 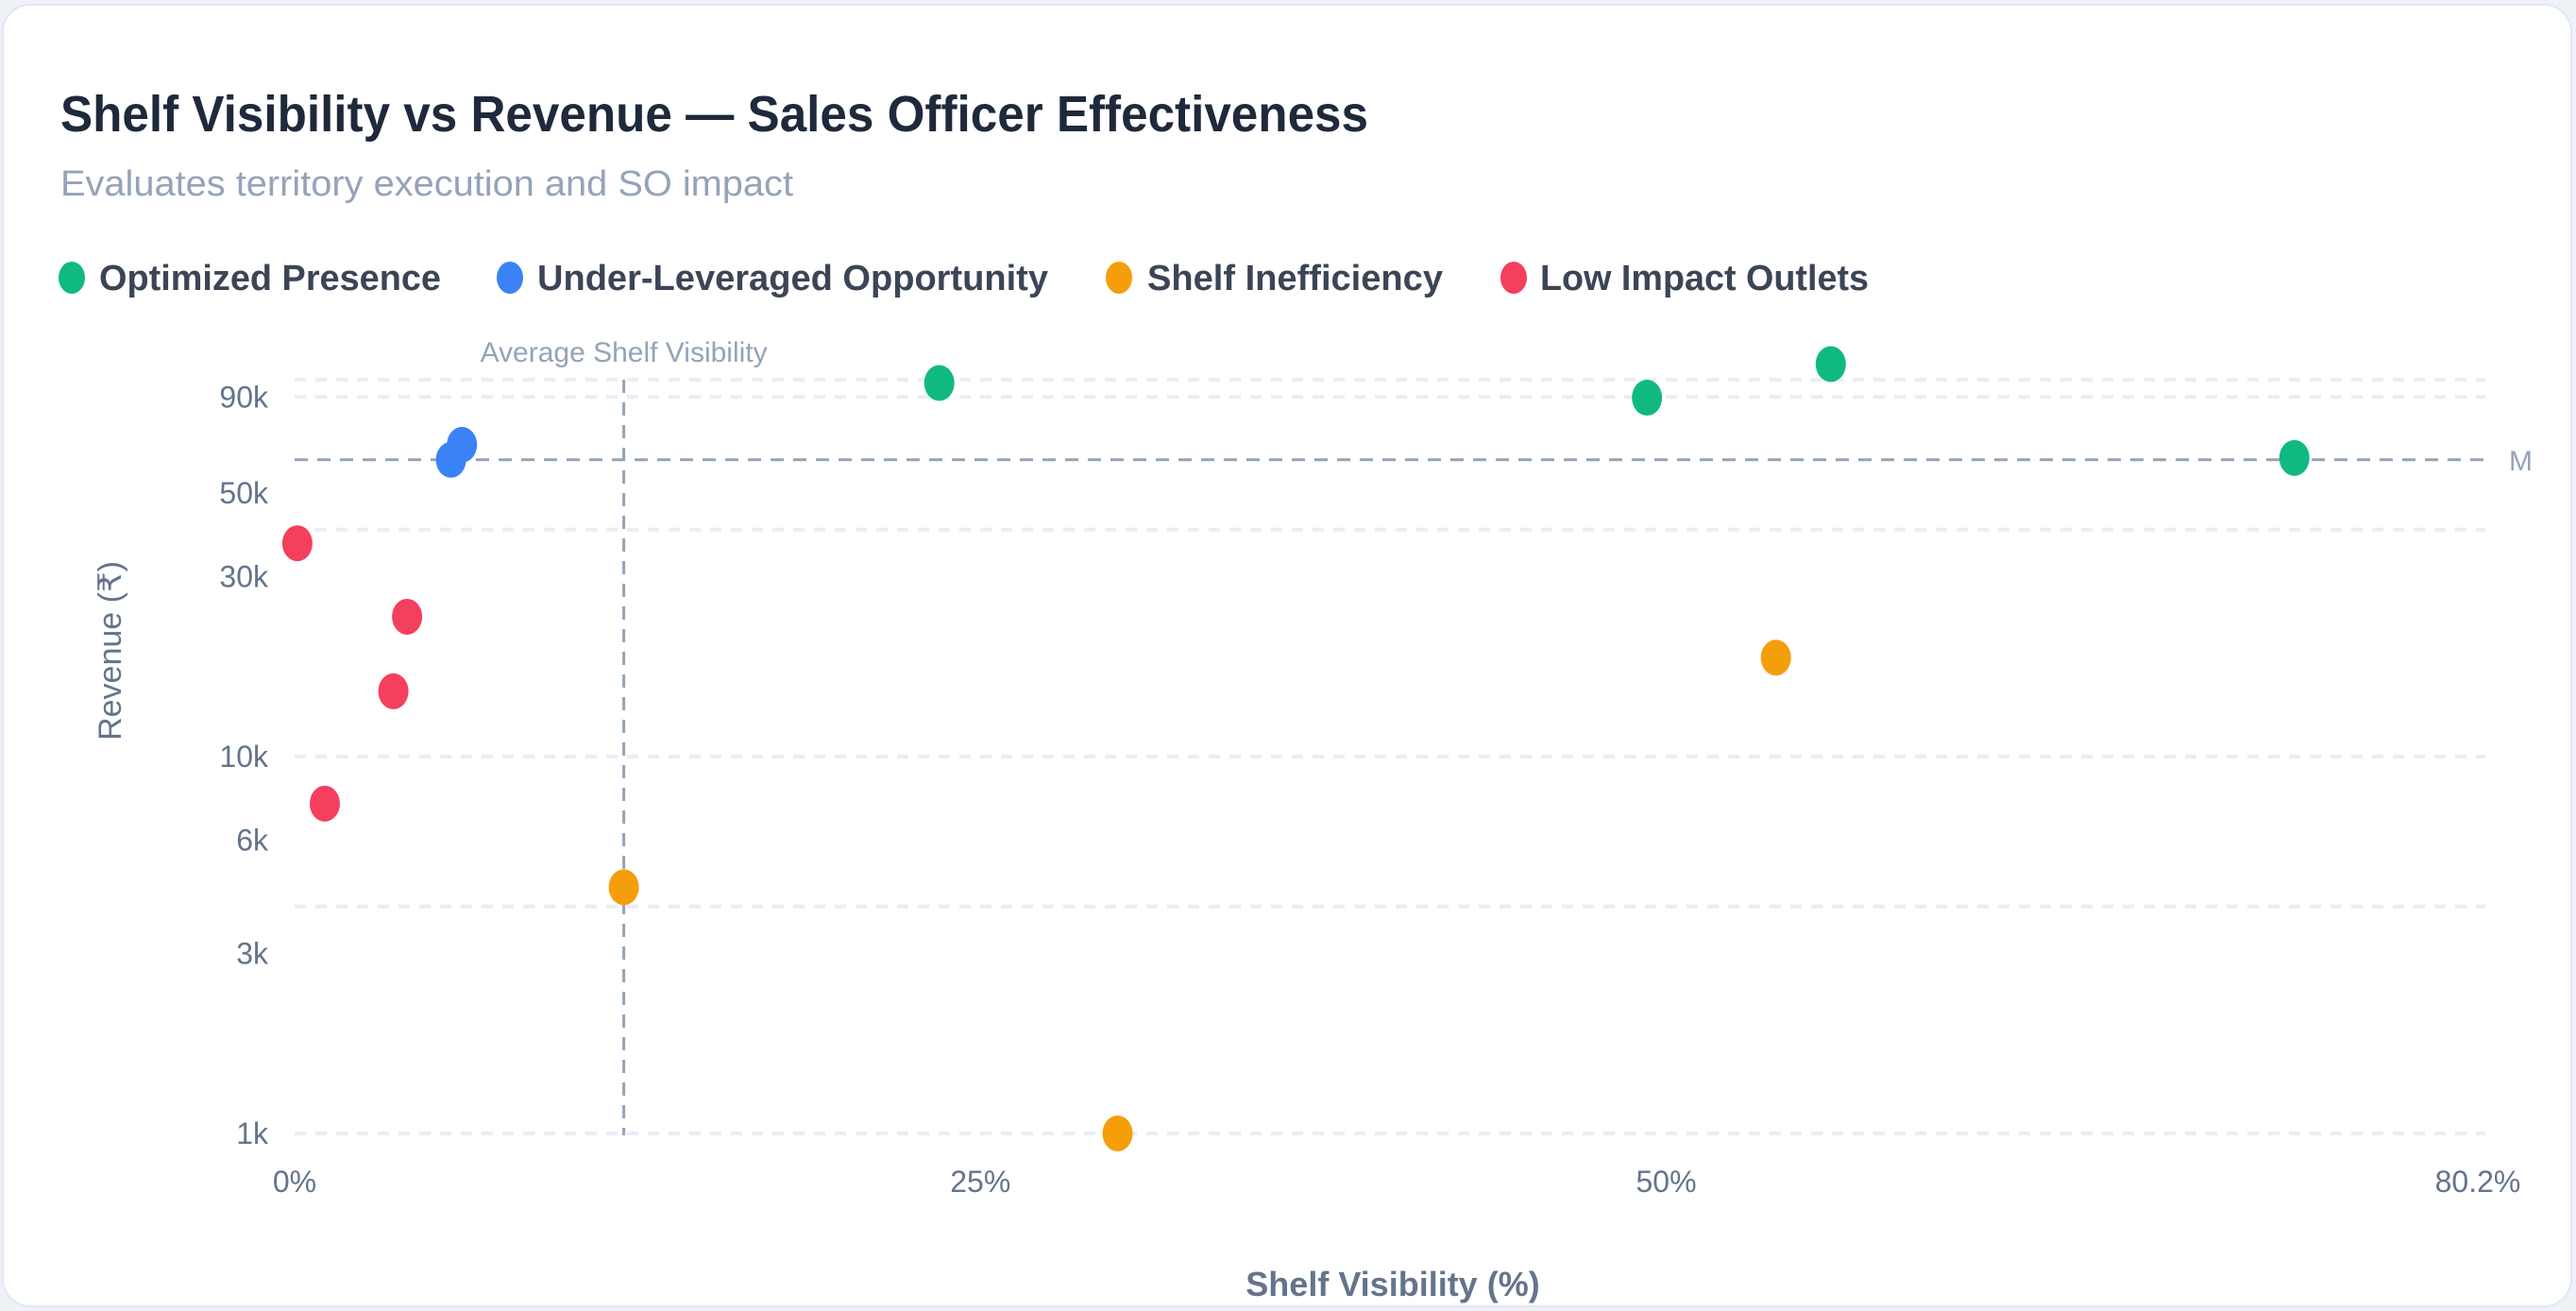 I want to click on median-revenue-label: M, so click(x=2521, y=461).